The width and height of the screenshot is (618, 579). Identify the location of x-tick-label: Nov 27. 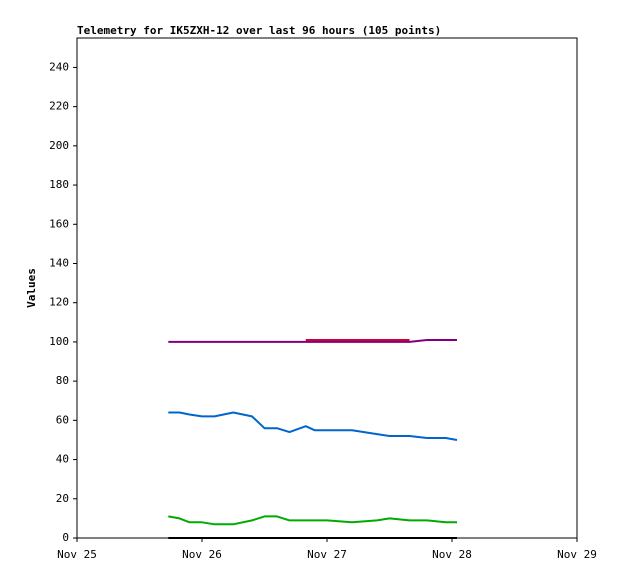
(327, 554).